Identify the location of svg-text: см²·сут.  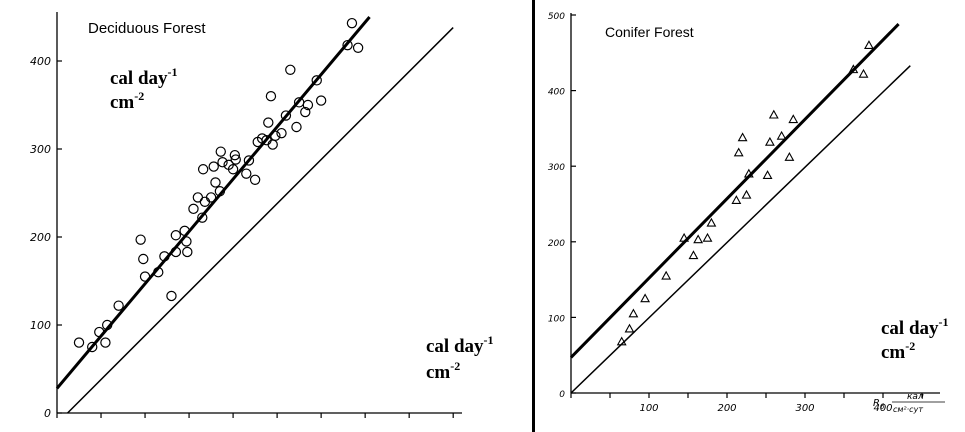
(908, 409).